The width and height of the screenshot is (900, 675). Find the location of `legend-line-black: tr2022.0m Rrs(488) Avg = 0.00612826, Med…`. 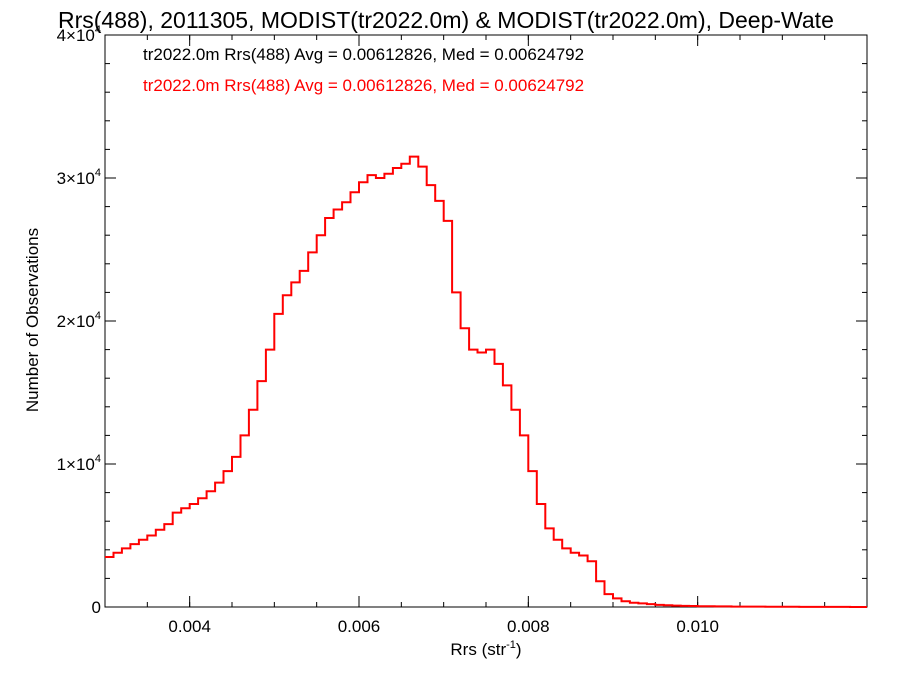

legend-line-black: tr2022.0m Rrs(488) Avg = 0.00612826, Med… is located at coordinates (363, 54).